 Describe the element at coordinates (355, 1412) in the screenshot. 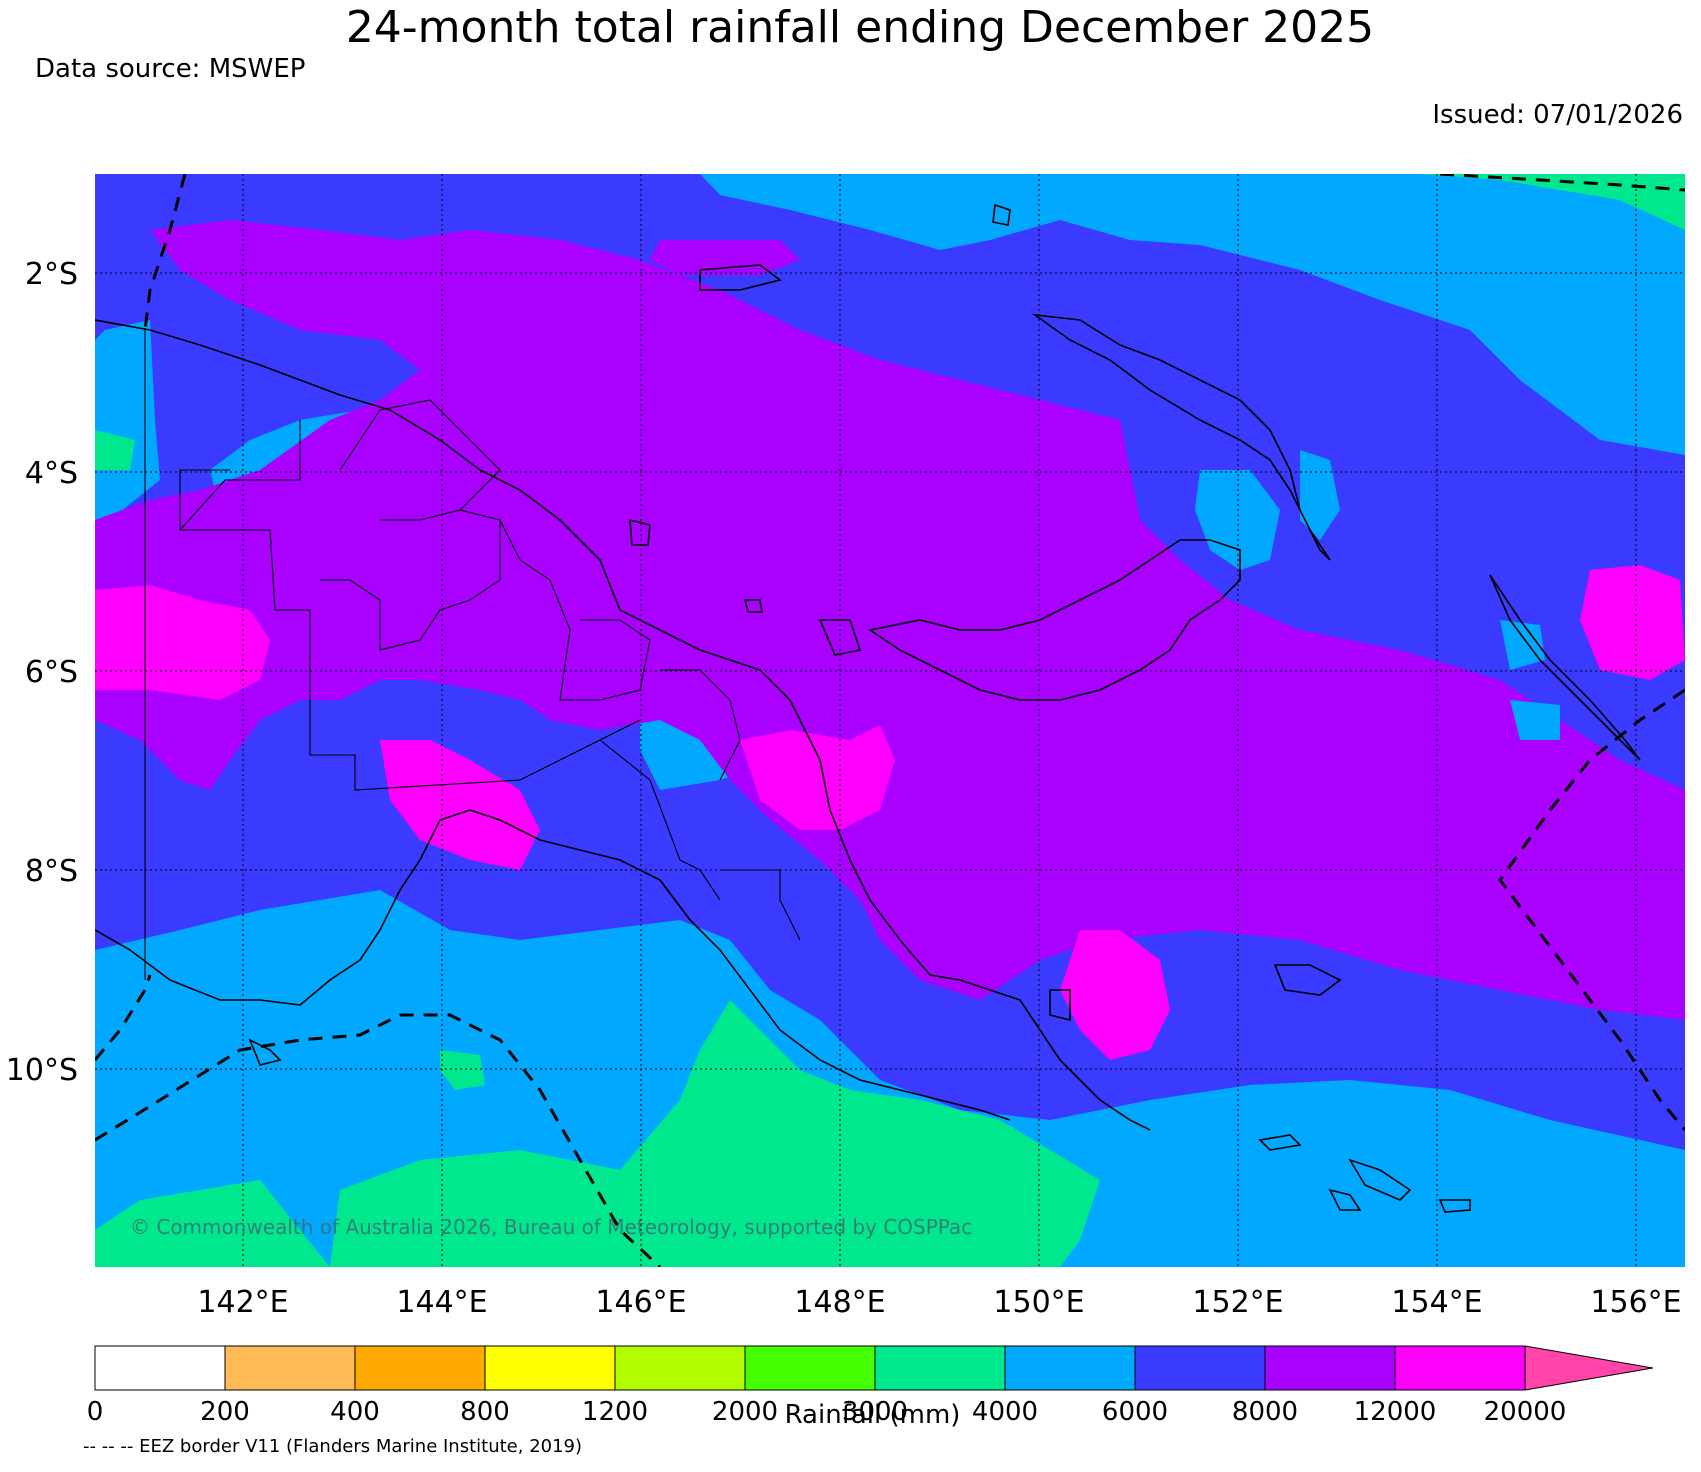

I see `colorbar-tick-label: 400` at that location.